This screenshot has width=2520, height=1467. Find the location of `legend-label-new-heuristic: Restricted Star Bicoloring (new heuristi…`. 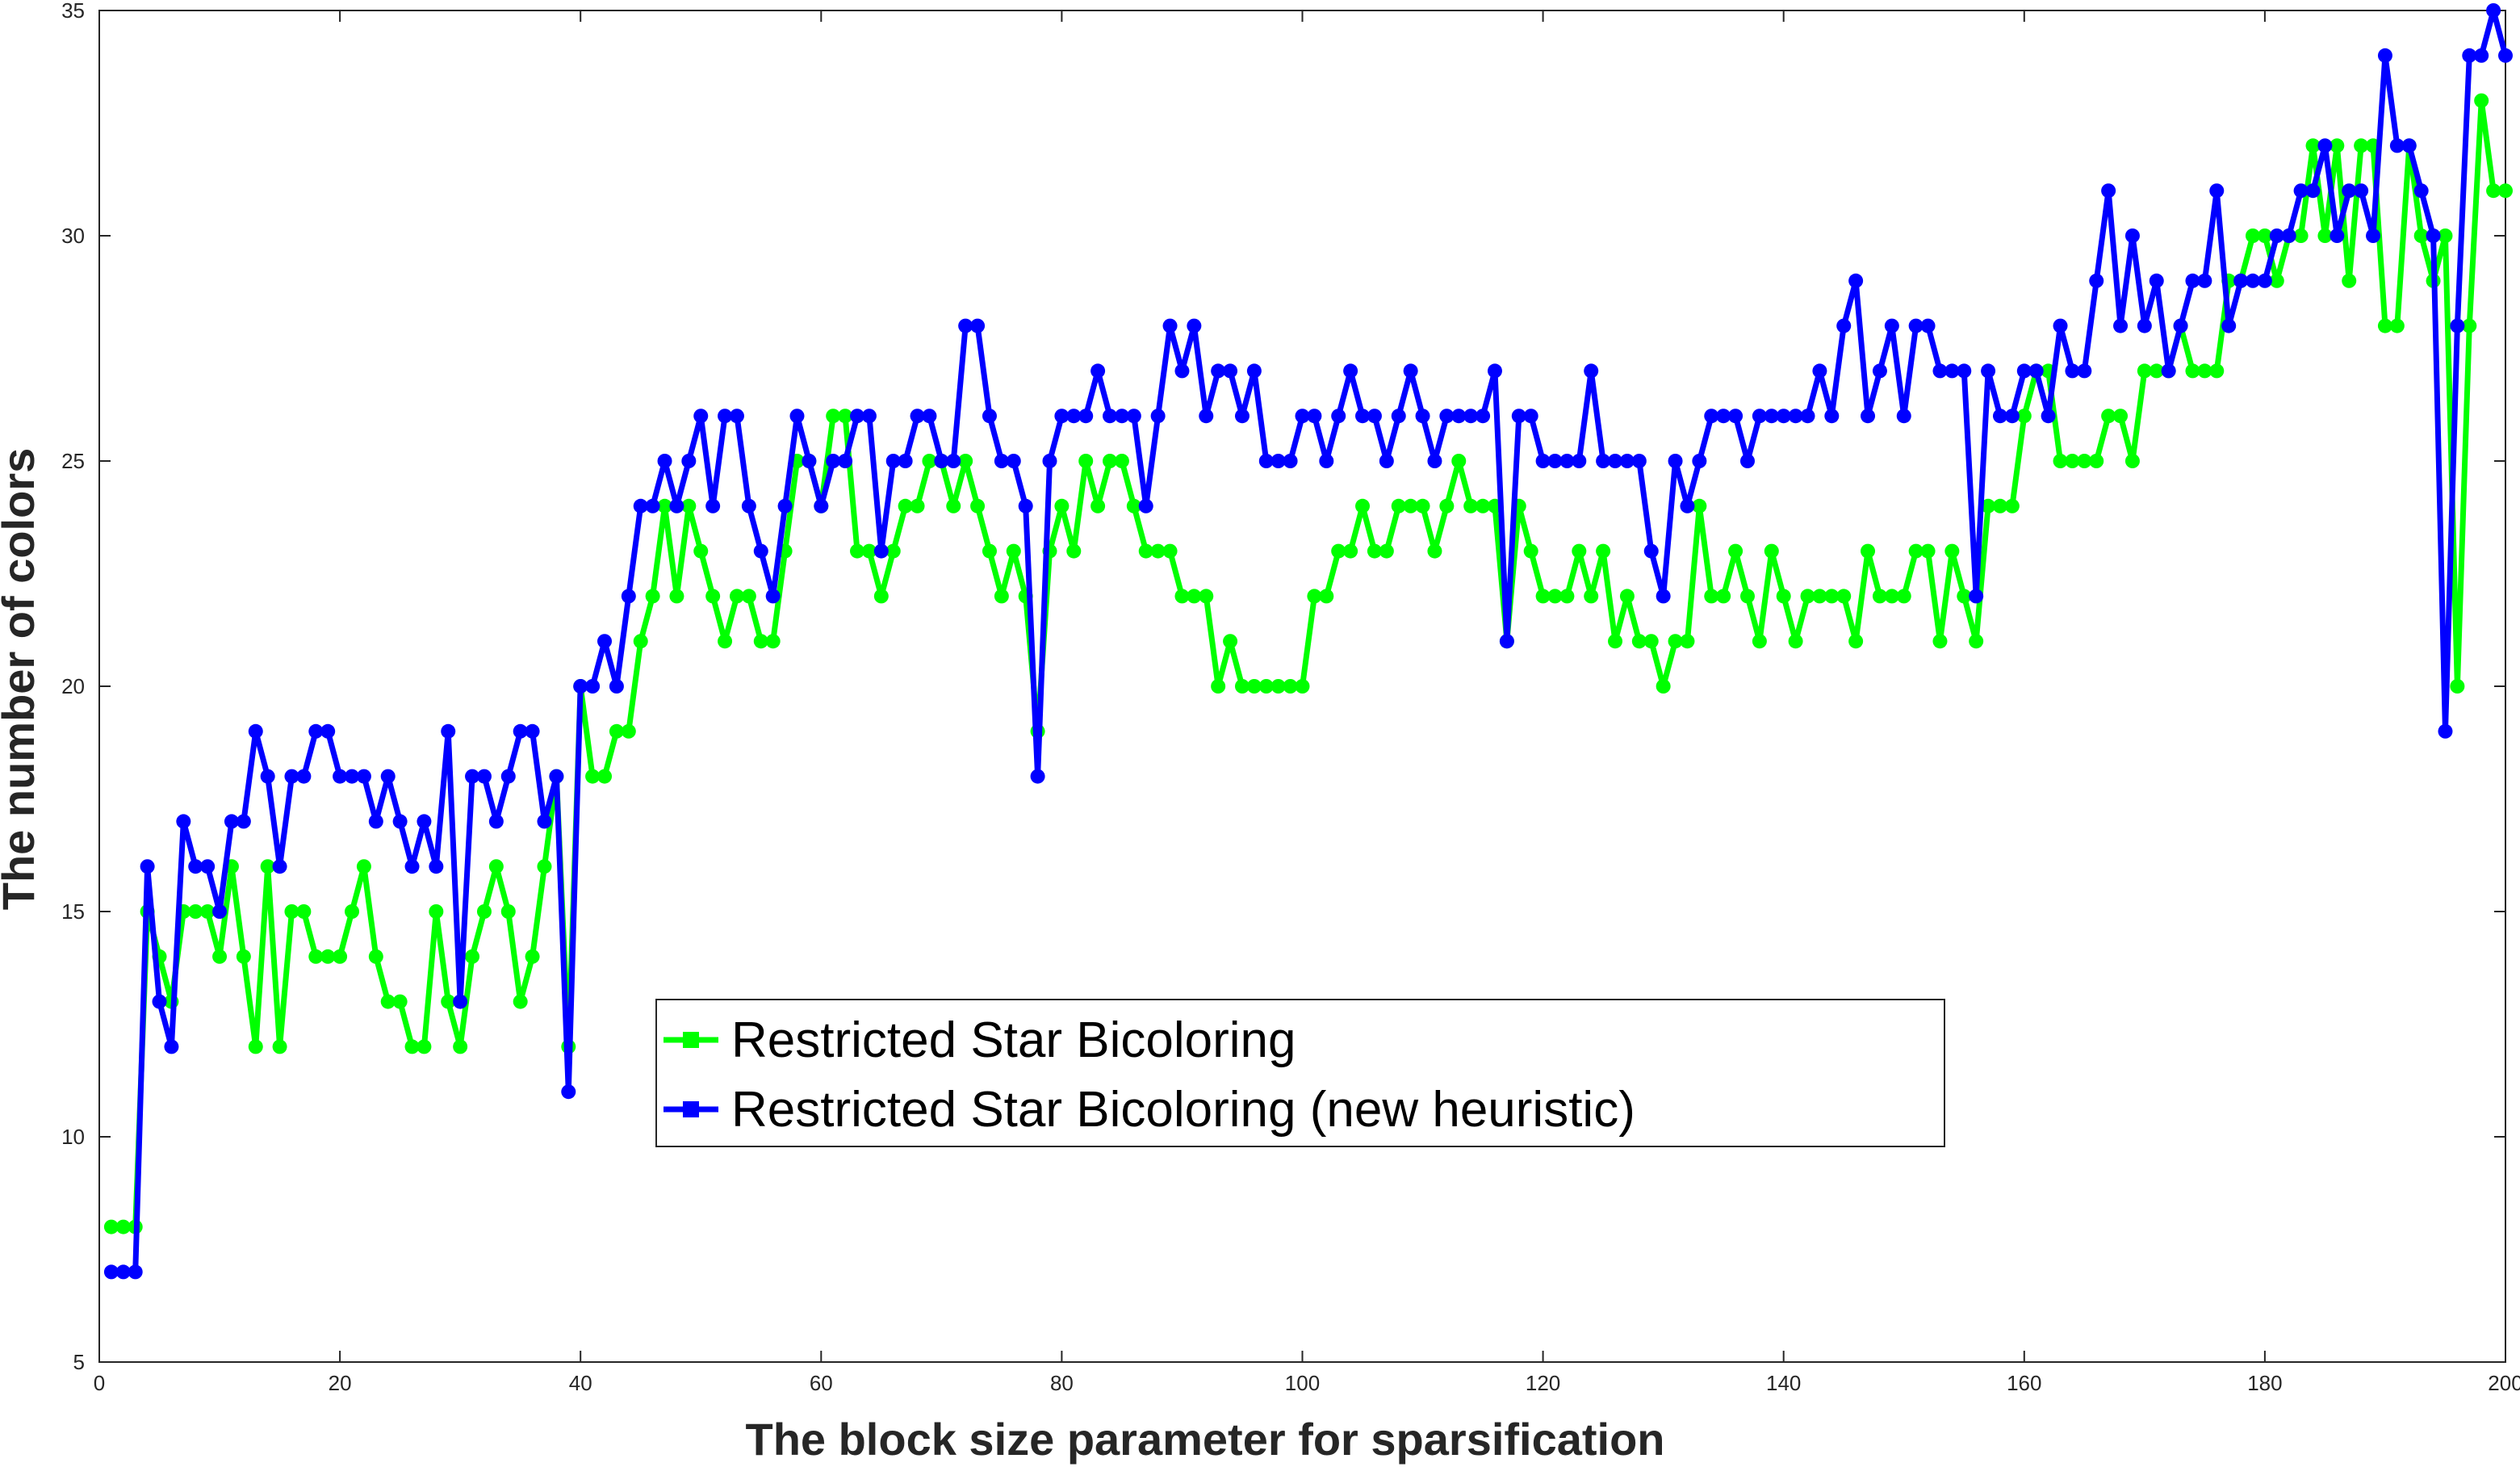

legend-label-new-heuristic: Restricted Star Bicoloring (new heuristi… is located at coordinates (1183, 1110).